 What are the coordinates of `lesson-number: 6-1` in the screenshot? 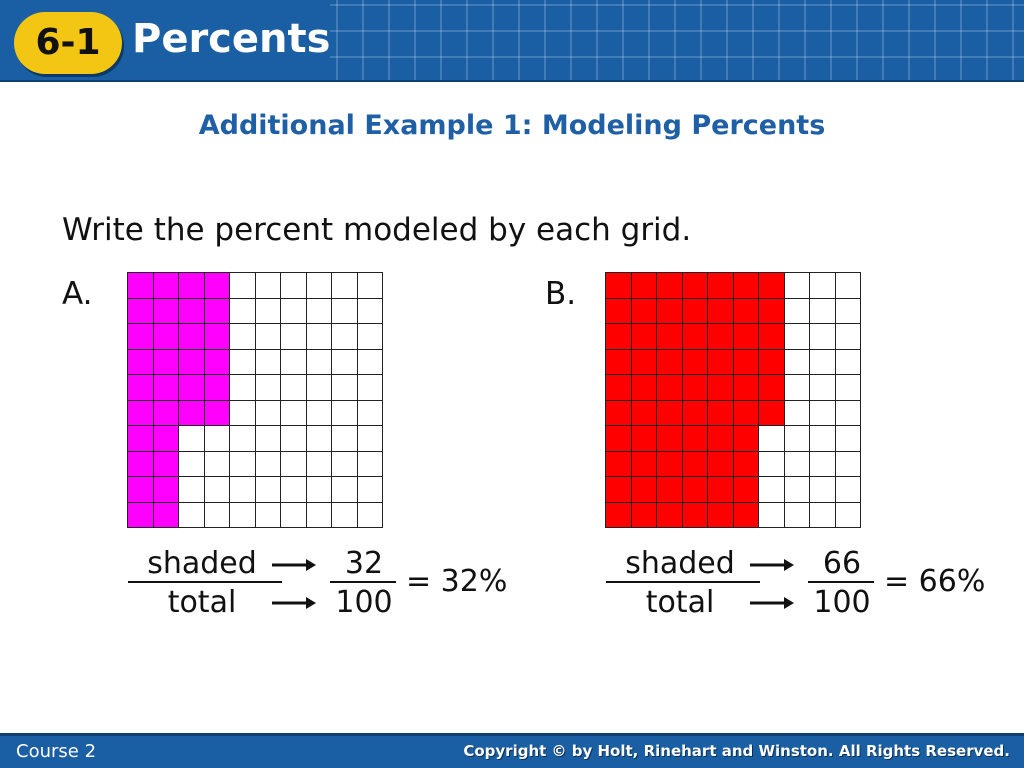 It's located at (68, 42).